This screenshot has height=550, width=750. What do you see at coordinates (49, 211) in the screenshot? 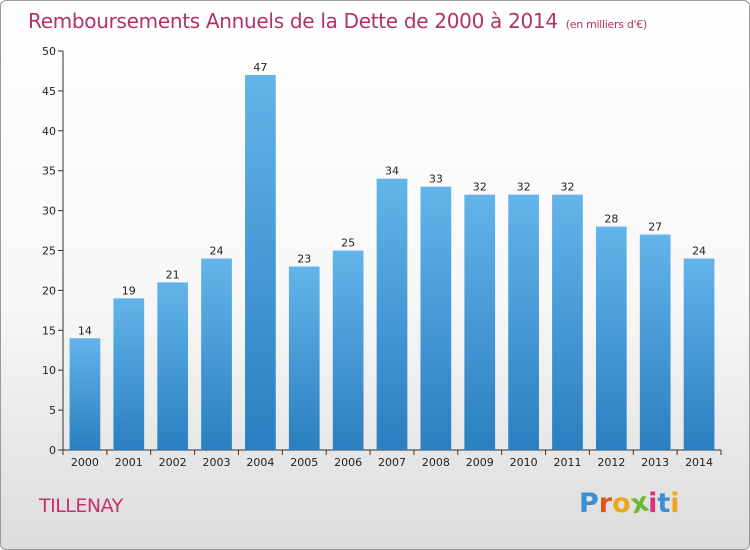
I see `y-tick-label: 30` at bounding box center [49, 211].